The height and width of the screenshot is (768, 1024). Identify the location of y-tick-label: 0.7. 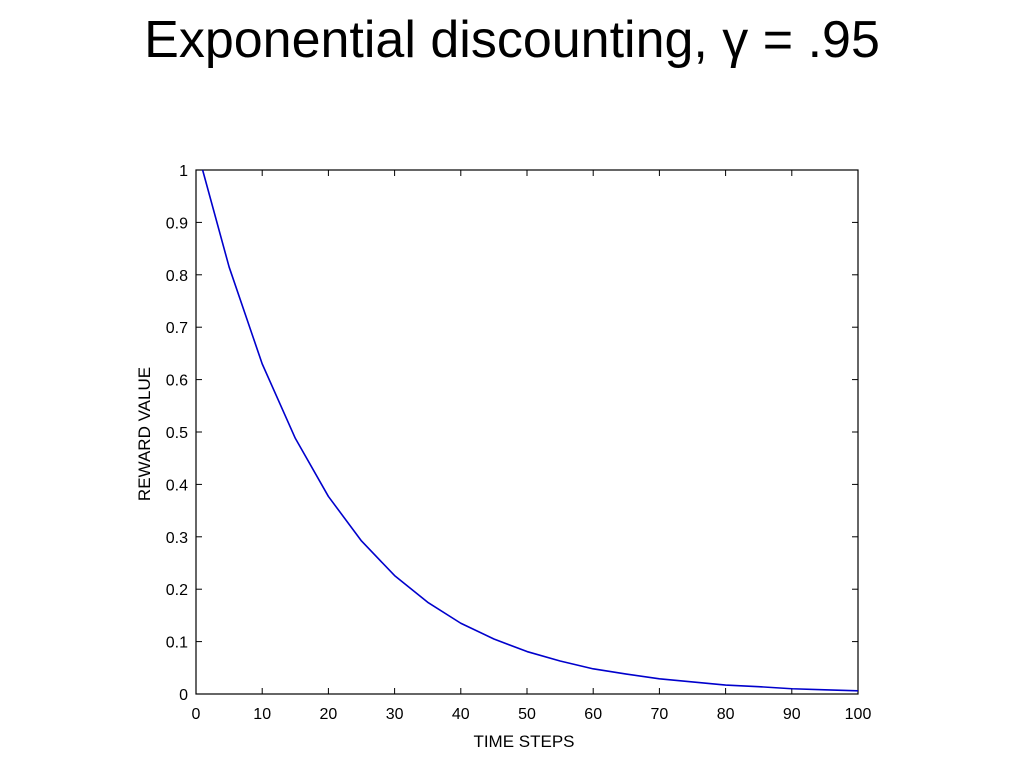
(177, 328).